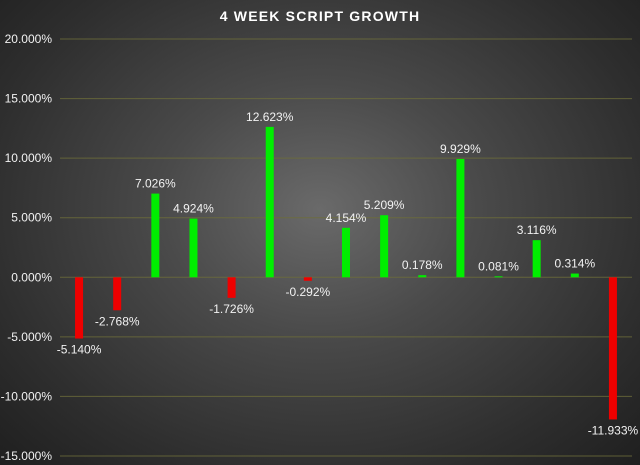  What do you see at coordinates (270, 117) in the screenshot?
I see `data-label: 12.623%` at bounding box center [270, 117].